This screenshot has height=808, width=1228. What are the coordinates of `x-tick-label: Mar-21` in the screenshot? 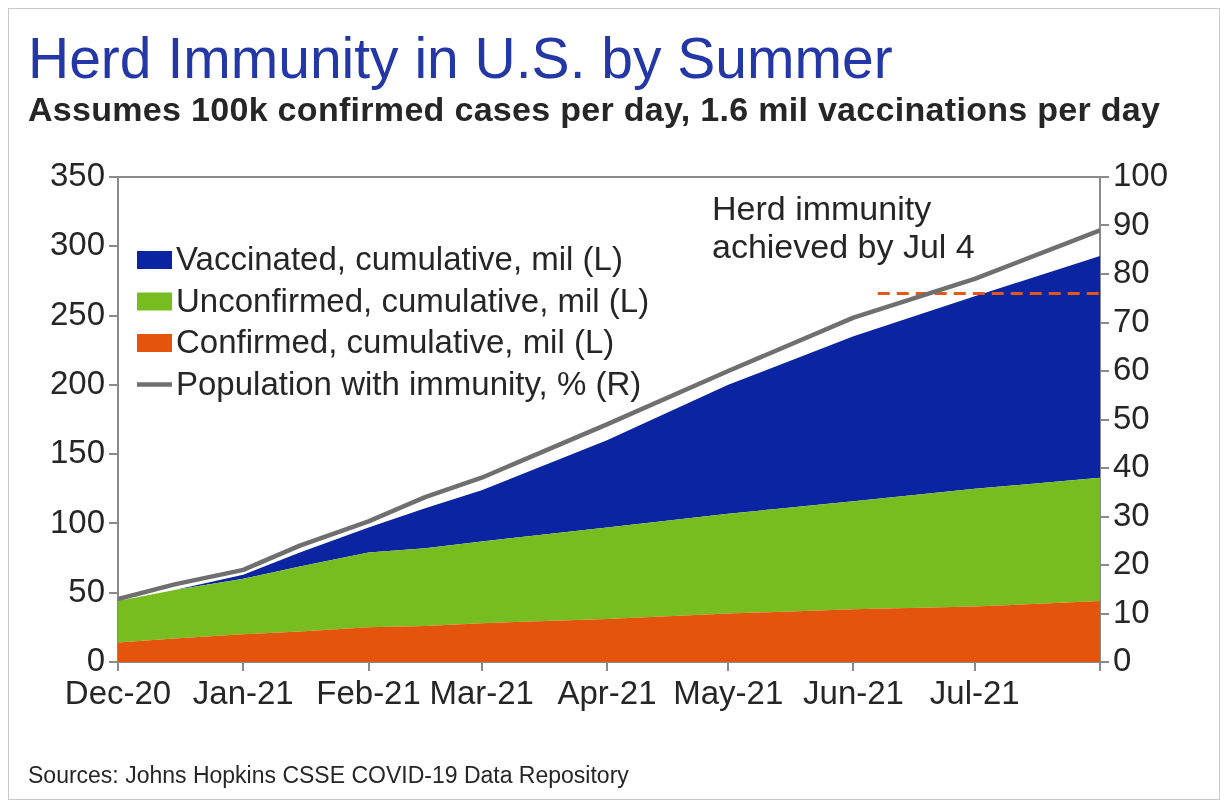 It's located at (481, 692).